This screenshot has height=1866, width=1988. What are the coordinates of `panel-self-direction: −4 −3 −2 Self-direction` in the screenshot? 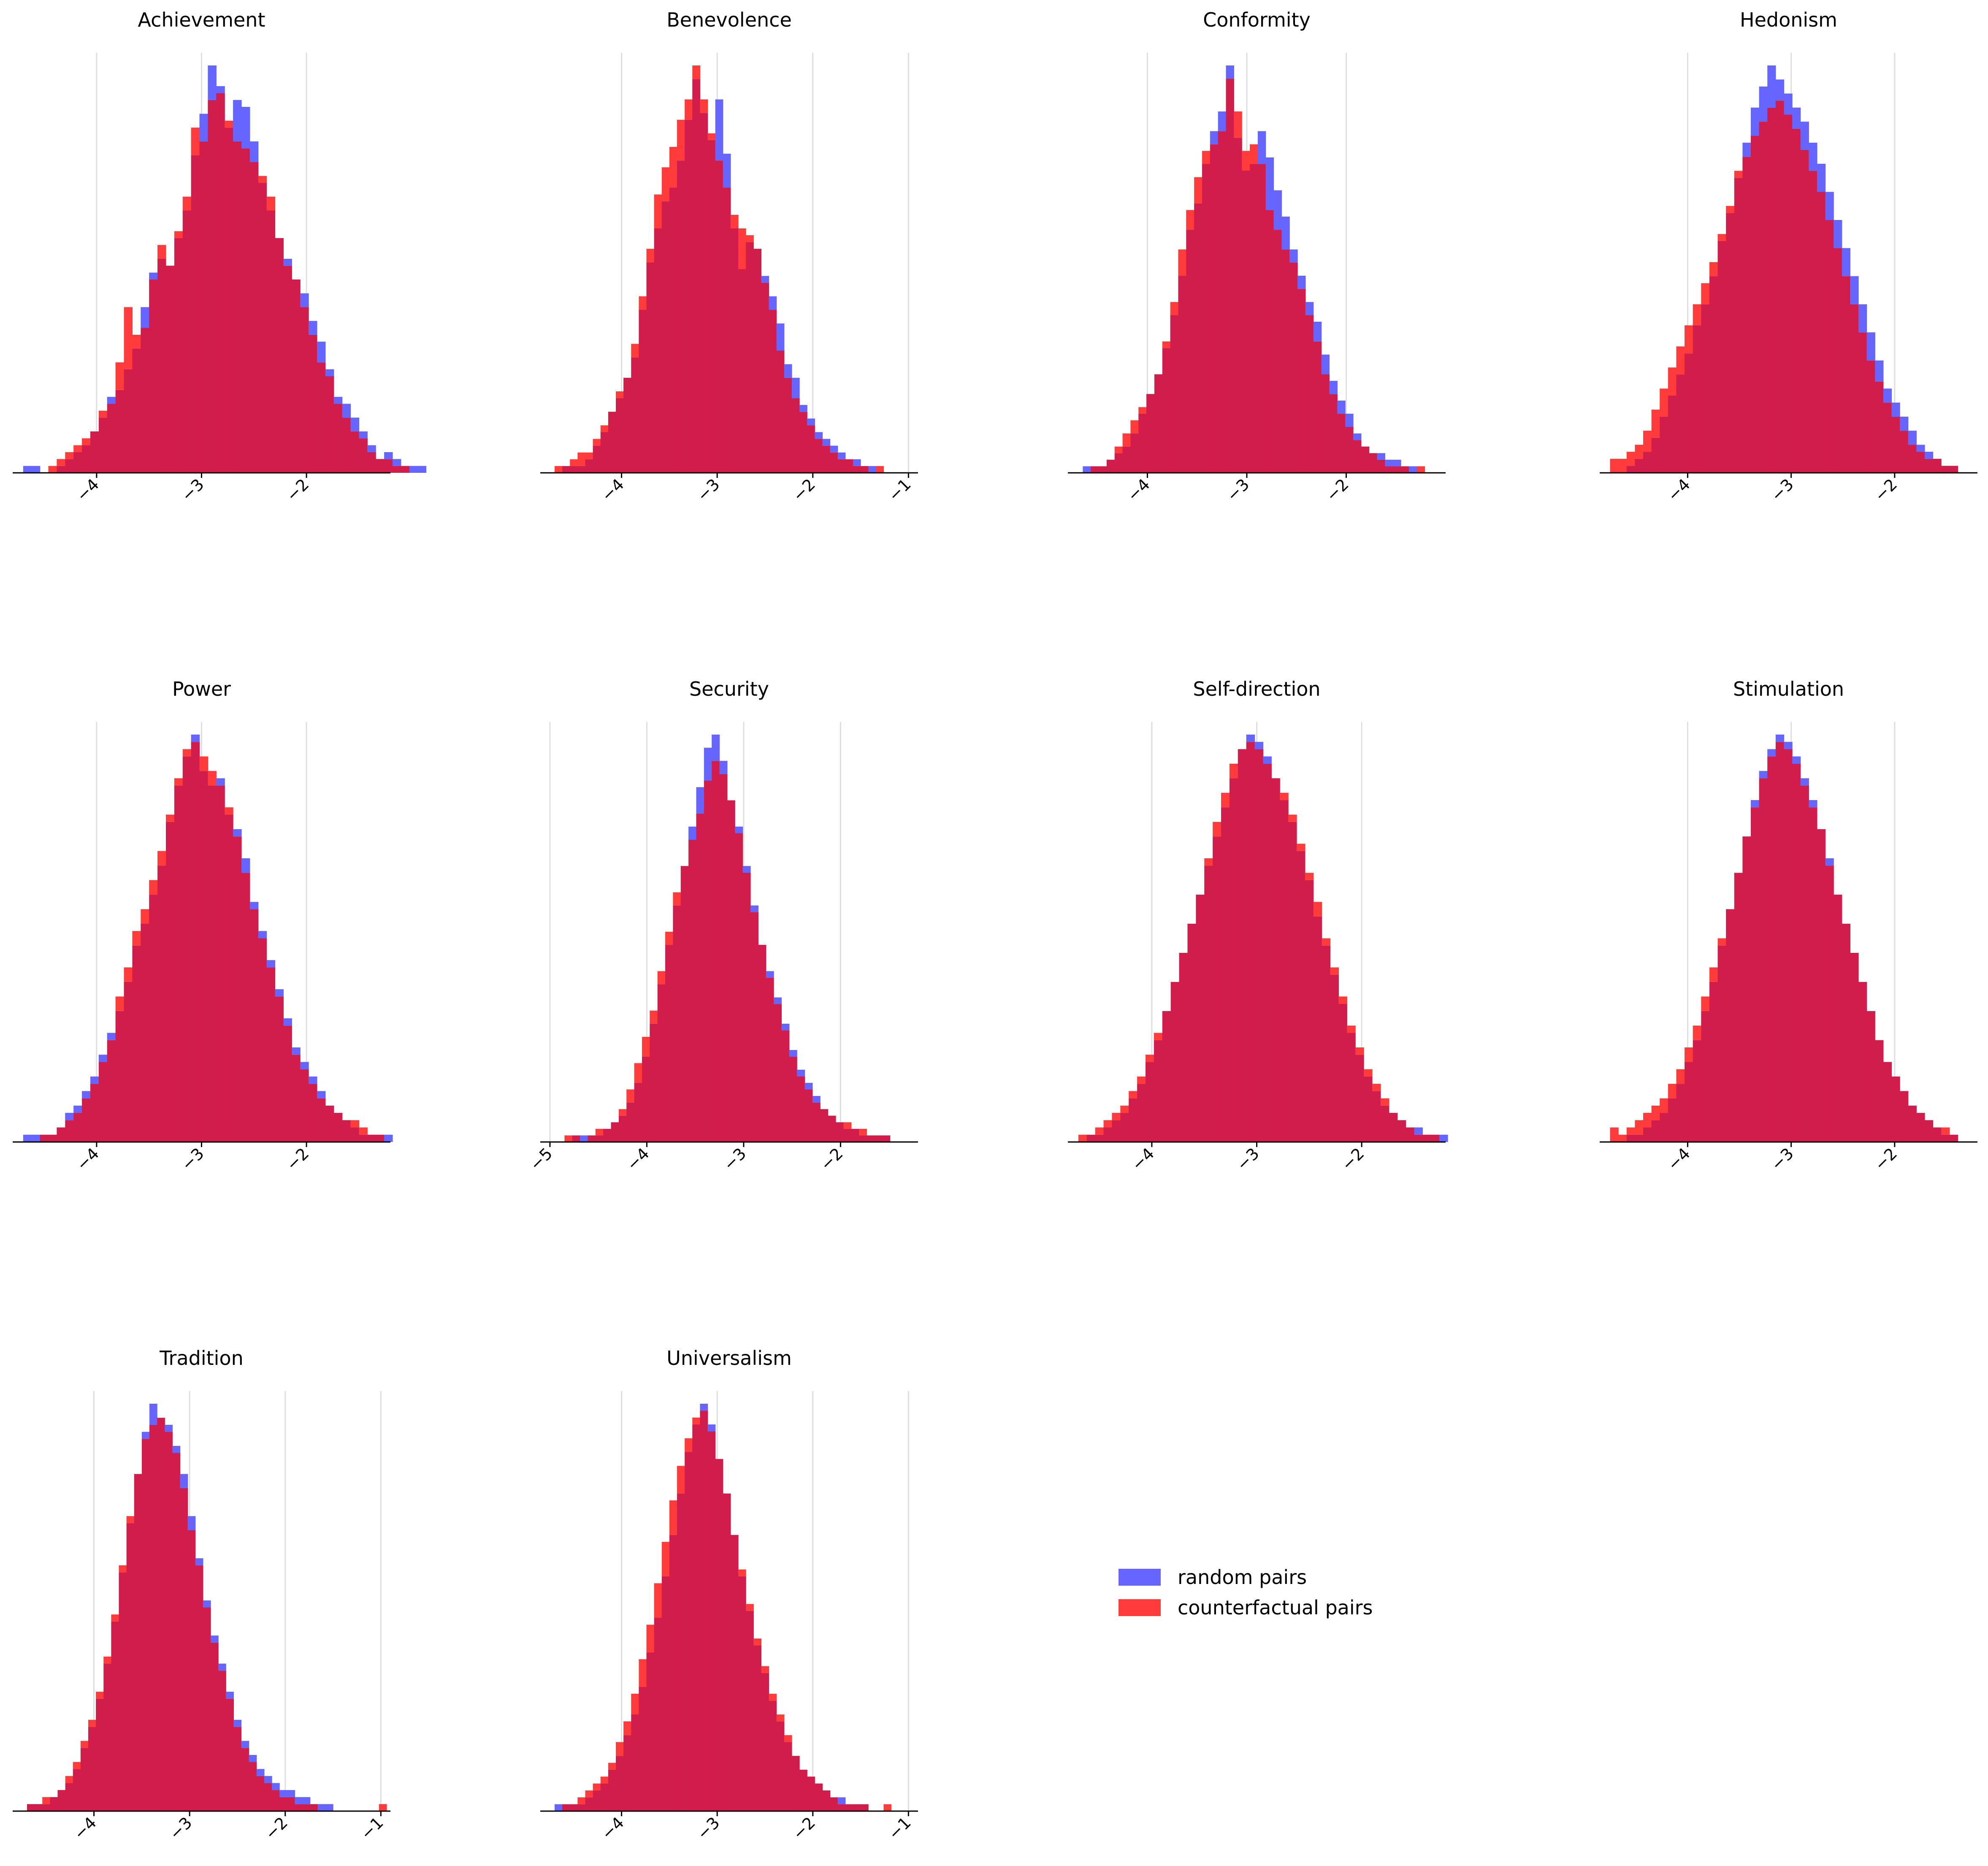 It's located at (1258, 926).